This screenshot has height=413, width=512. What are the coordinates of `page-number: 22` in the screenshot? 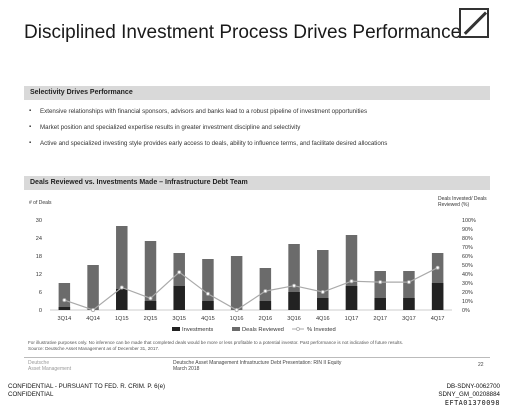 It's located at (481, 365).